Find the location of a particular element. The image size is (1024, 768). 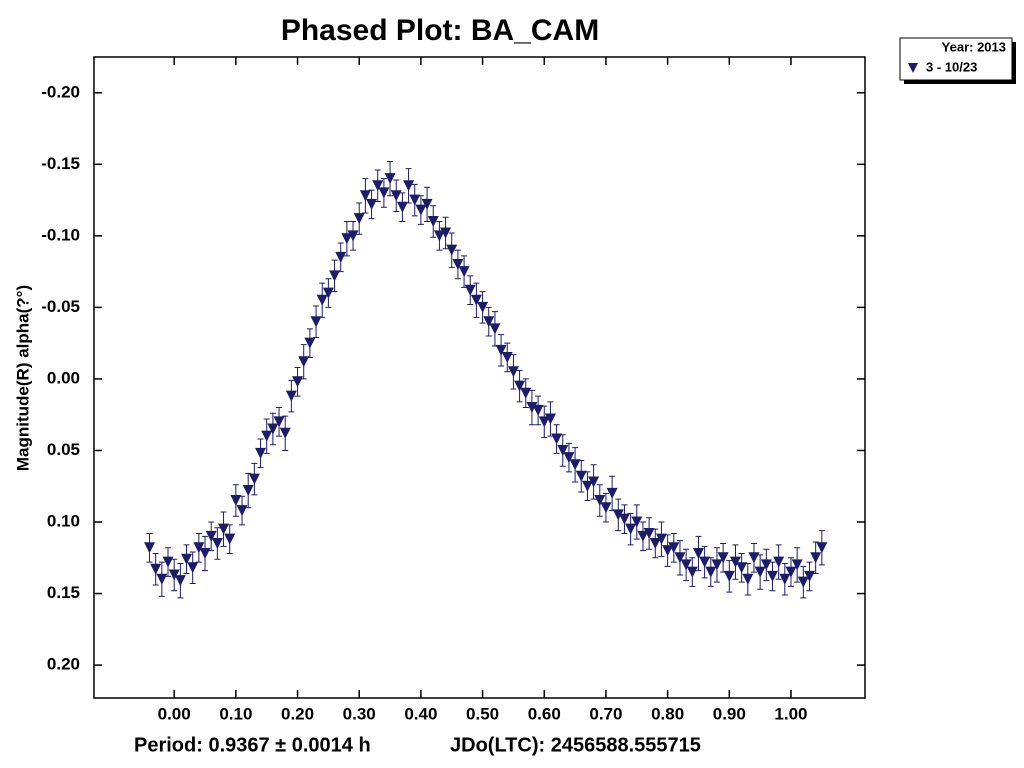

x-tick-label: 0.90 is located at coordinates (729, 713).